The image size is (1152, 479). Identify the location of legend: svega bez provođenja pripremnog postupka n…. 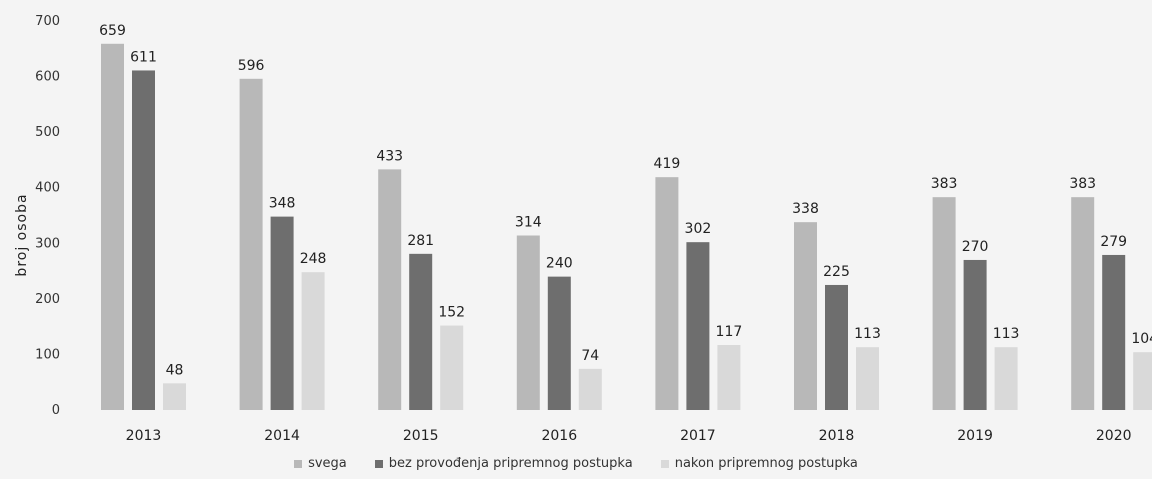
(576, 463).